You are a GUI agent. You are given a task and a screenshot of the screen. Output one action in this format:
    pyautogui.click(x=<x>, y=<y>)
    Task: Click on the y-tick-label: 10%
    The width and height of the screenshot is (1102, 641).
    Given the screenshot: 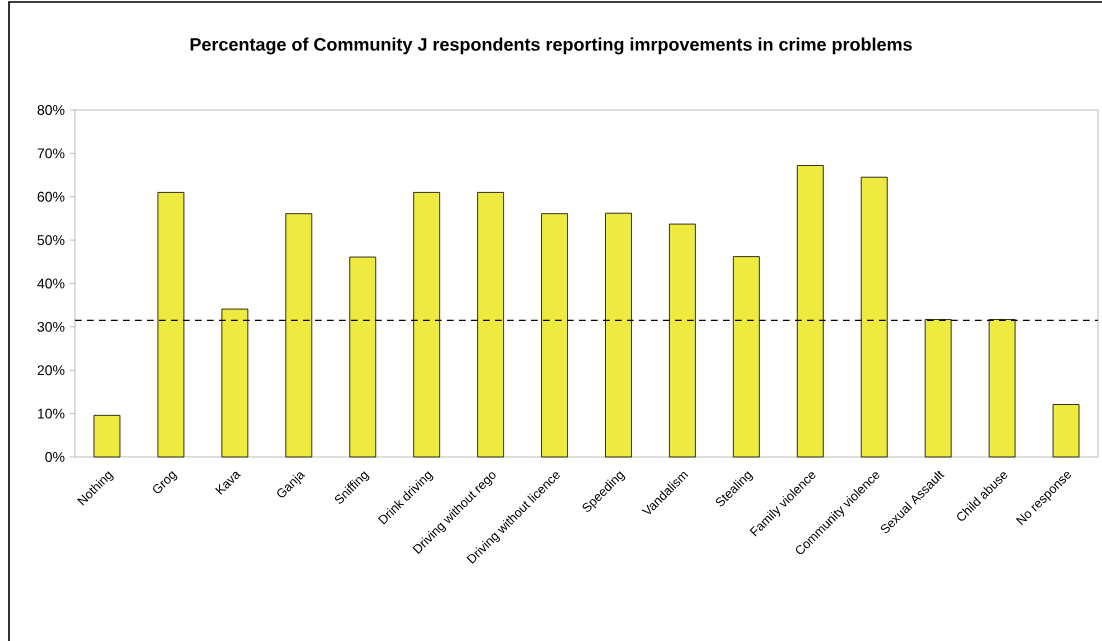 What is the action you would take?
    pyautogui.click(x=51, y=413)
    